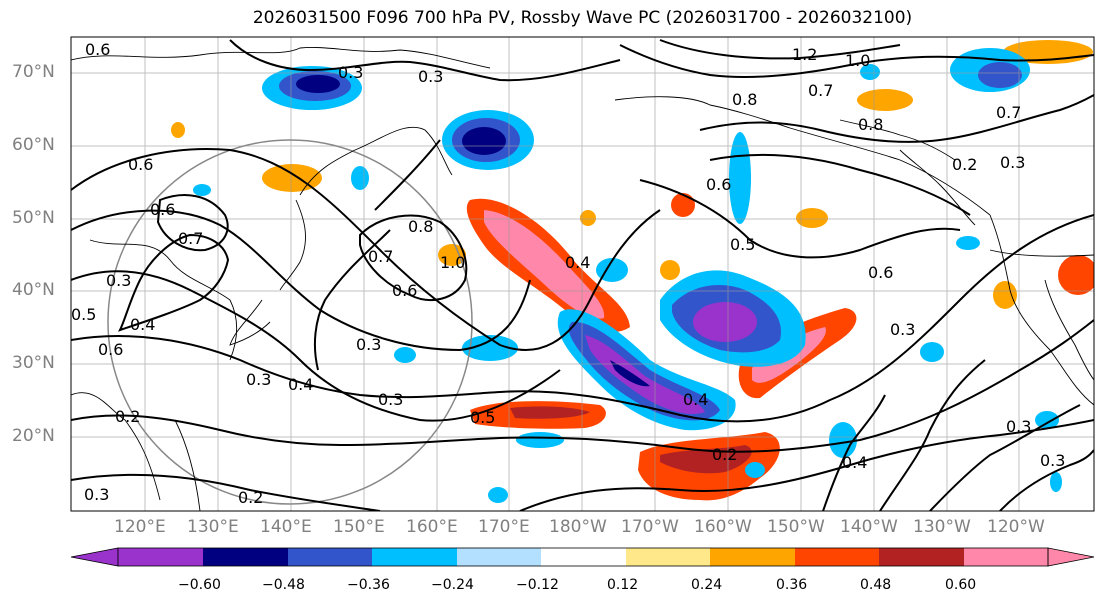 This screenshot has width=1105, height=604. What do you see at coordinates (213, 527) in the screenshot?
I see `lon-label: 130°E` at bounding box center [213, 527].